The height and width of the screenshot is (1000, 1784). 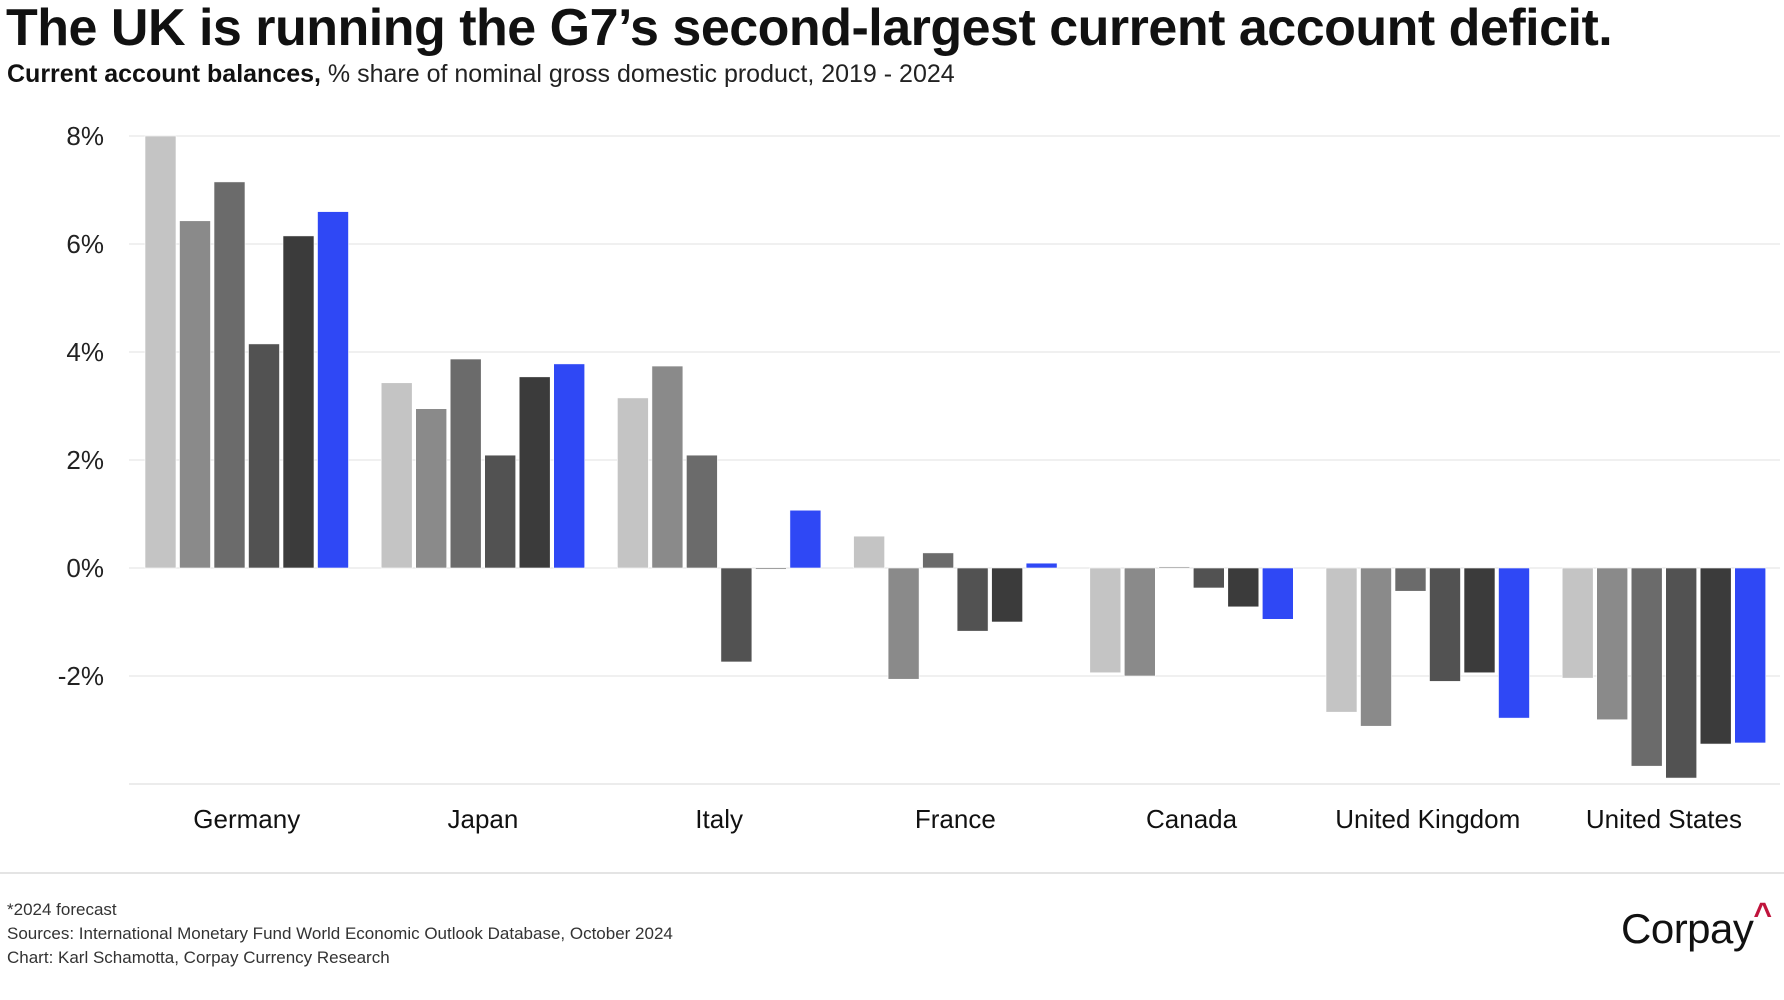 I want to click on x-tick-label: Japan, so click(x=483, y=819).